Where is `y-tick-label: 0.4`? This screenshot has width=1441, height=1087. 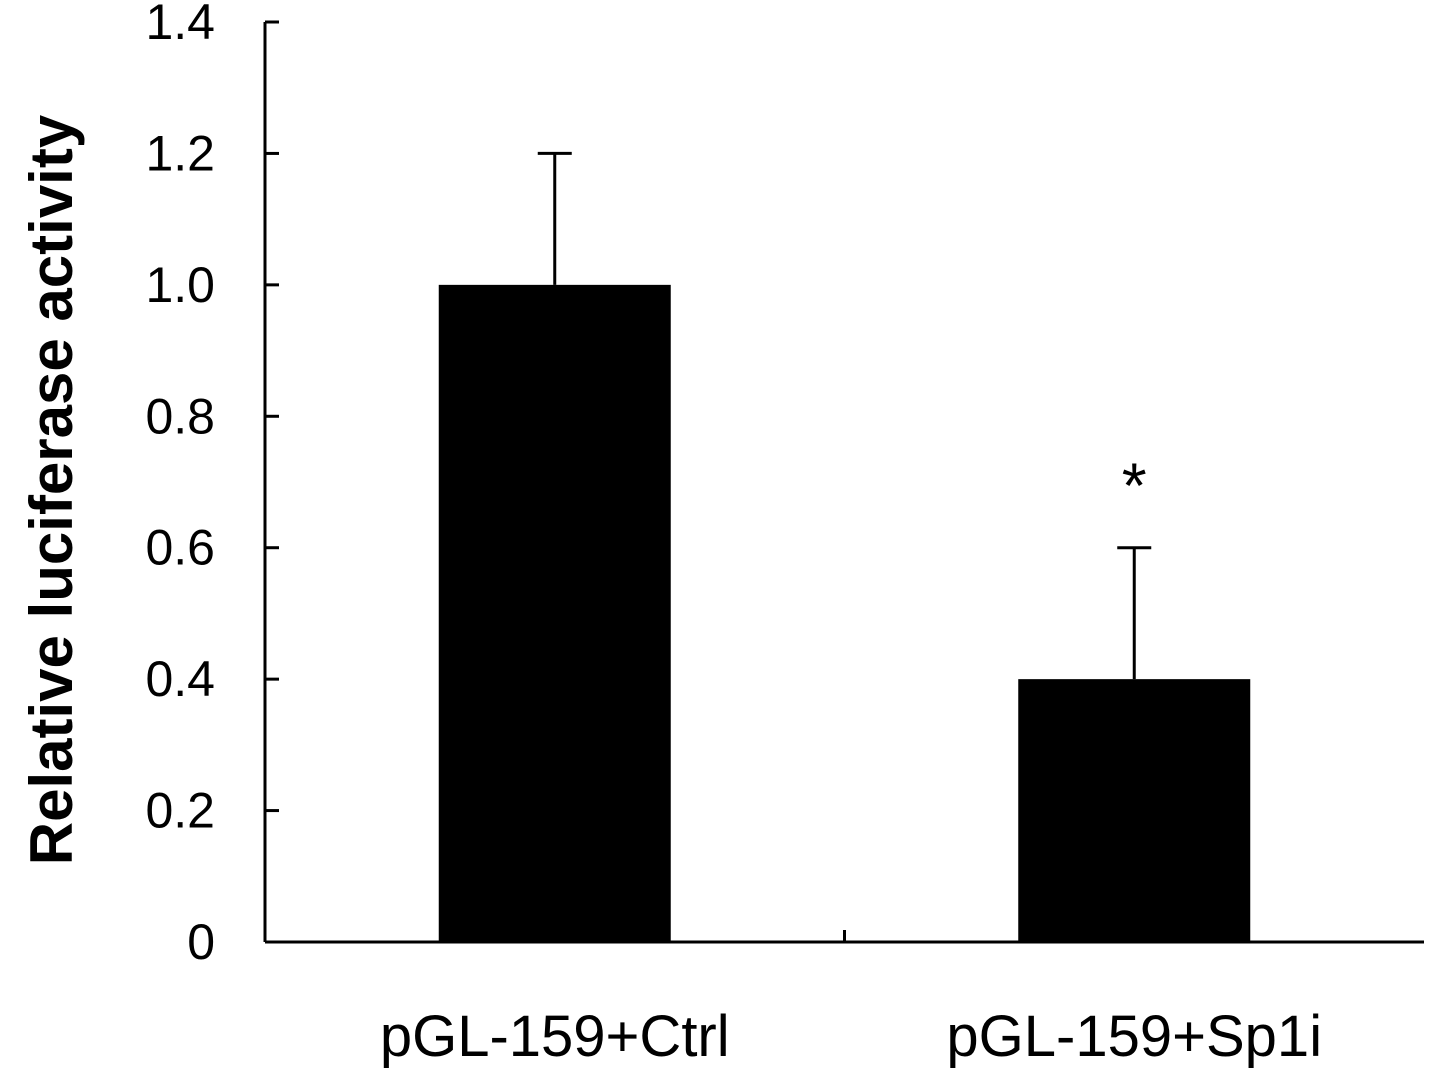
y-tick-label: 0.4 is located at coordinates (180, 679).